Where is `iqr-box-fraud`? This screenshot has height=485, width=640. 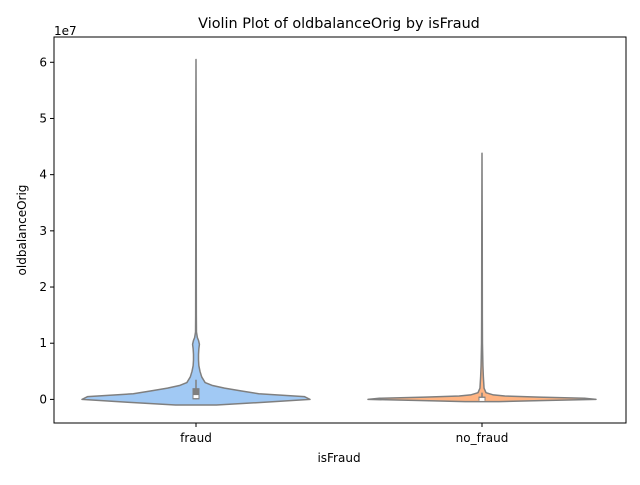 iqr-box-fraud is located at coordinates (196, 394).